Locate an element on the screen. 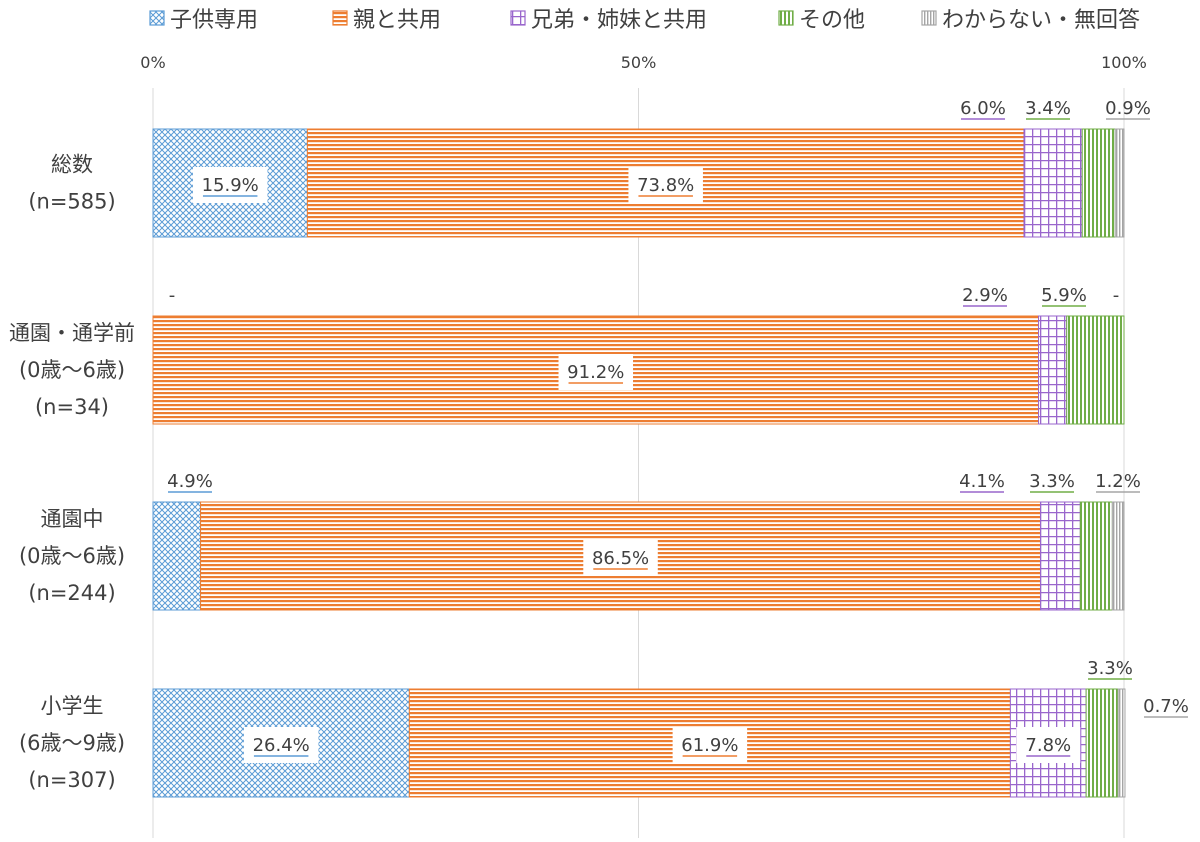  data-label: 73.8% is located at coordinates (665, 185).